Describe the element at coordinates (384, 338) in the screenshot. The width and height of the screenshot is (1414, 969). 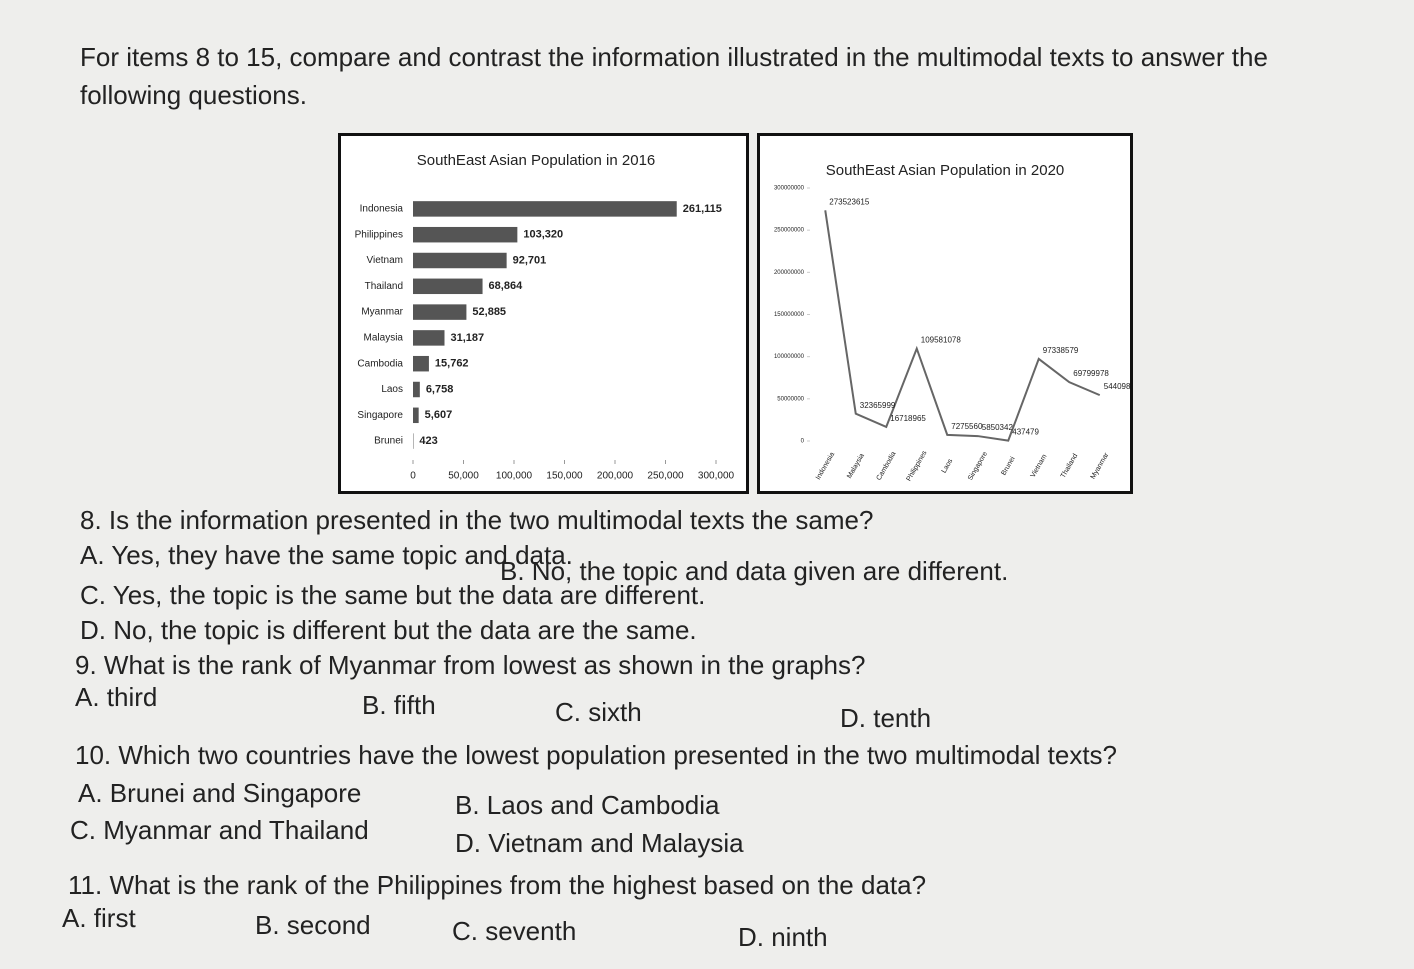
I see `y-tick-label: Malaysia` at that location.